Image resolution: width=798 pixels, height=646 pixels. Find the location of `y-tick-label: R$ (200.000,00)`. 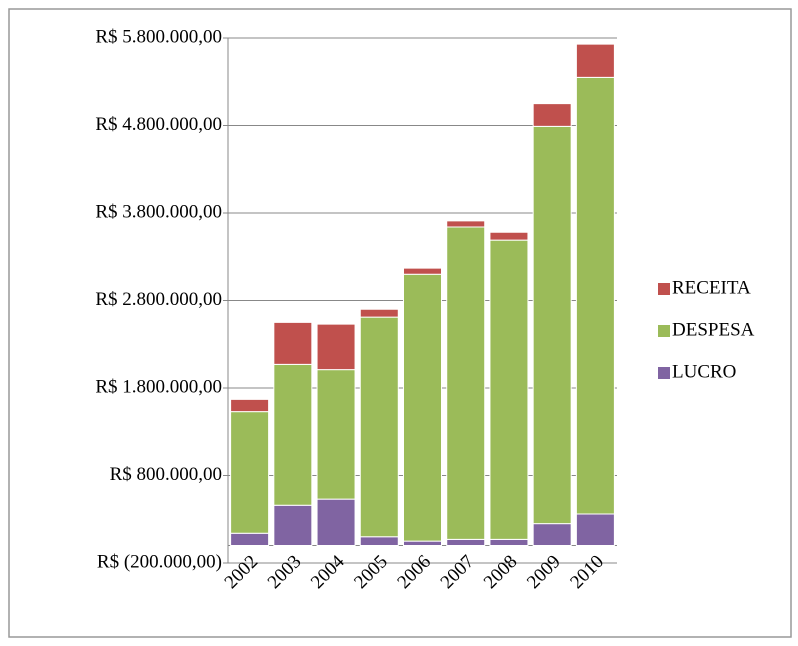

y-tick-label: R$ (200.000,00) is located at coordinates (159, 561).